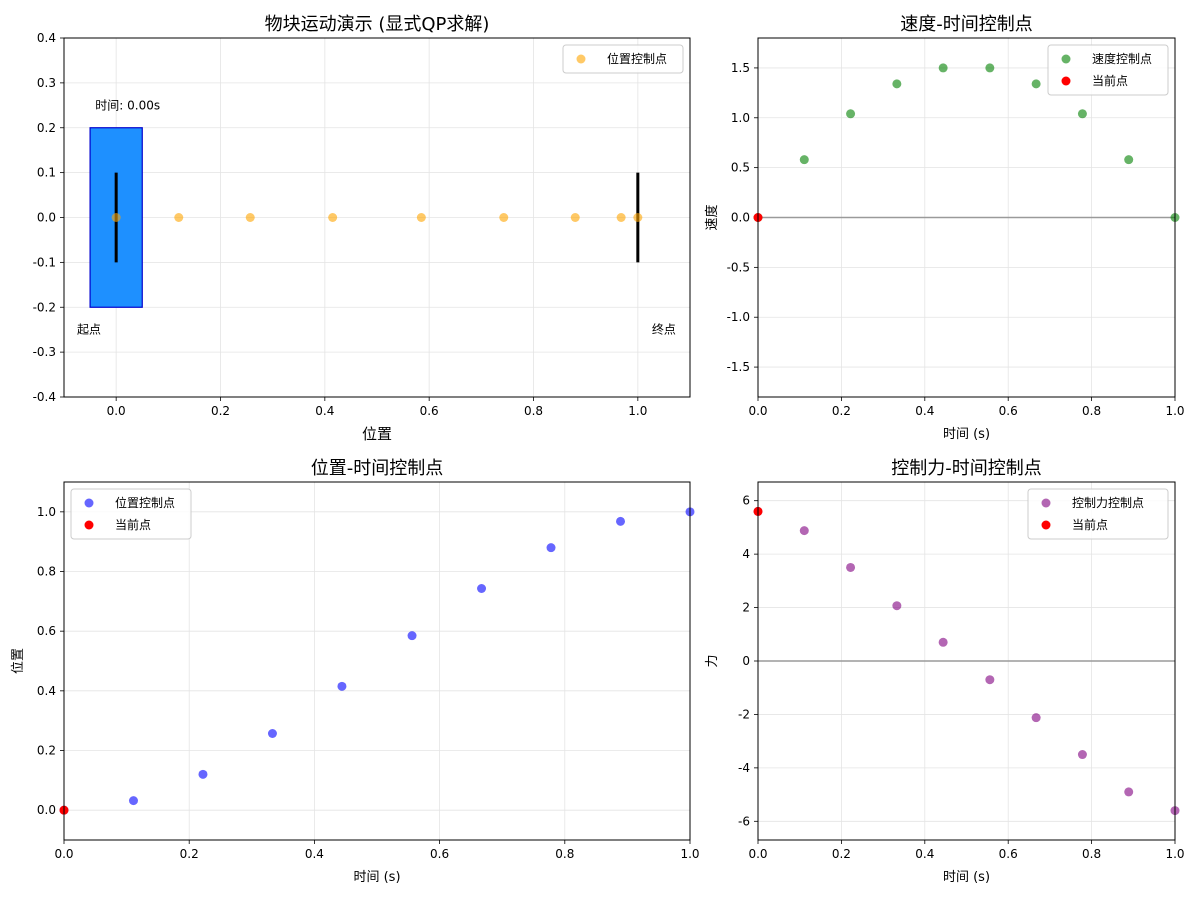 This screenshot has width=1200, height=900. What do you see at coordinates (966, 468) in the screenshot?
I see `chart-title: 控制力-时间控制点` at bounding box center [966, 468].